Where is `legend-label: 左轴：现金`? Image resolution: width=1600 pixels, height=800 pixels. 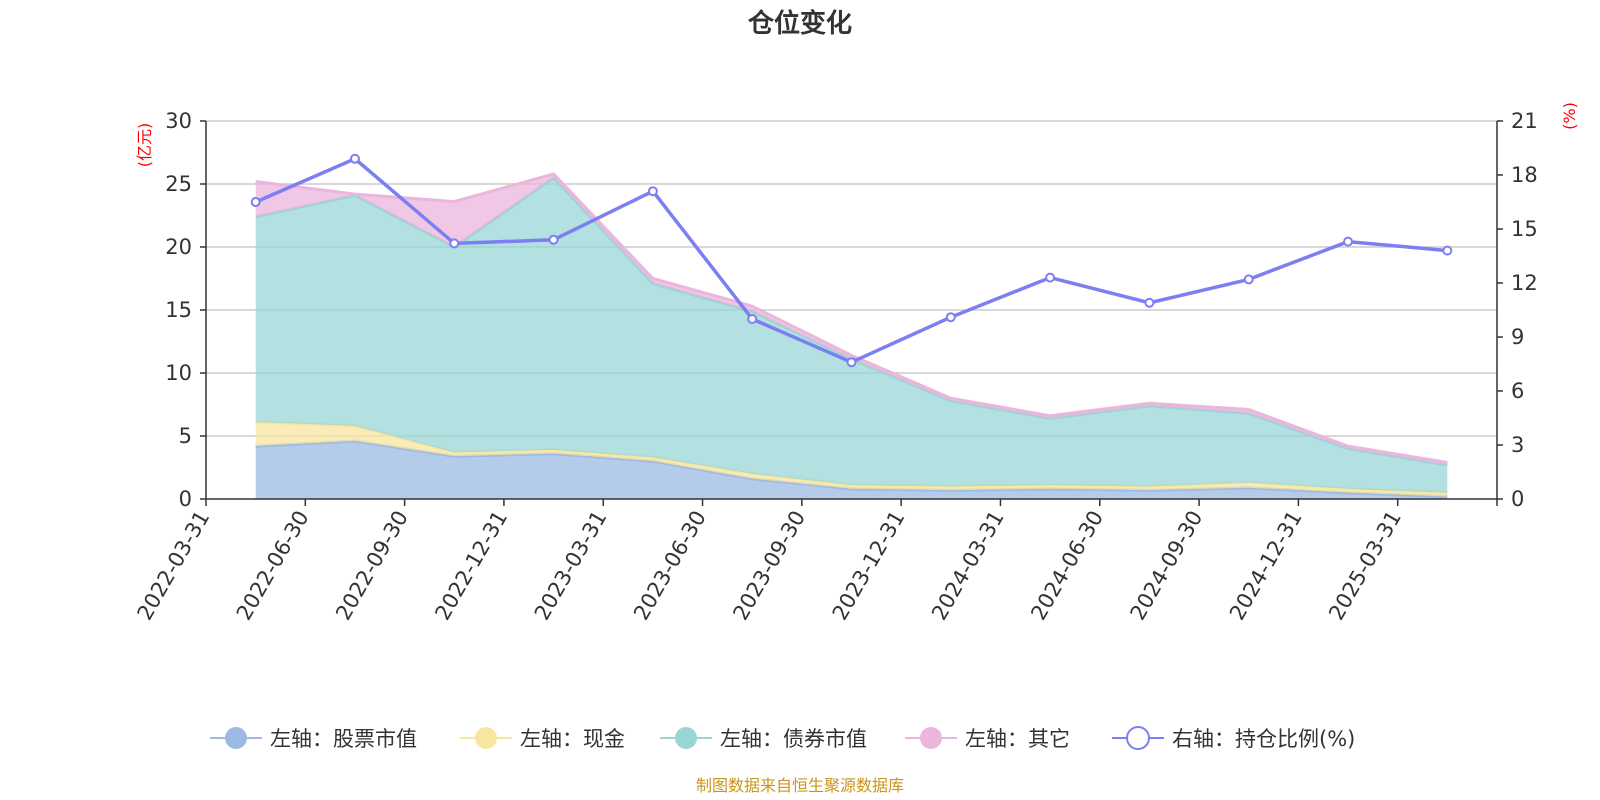 legend-label: 左轴：现金 is located at coordinates (572, 739).